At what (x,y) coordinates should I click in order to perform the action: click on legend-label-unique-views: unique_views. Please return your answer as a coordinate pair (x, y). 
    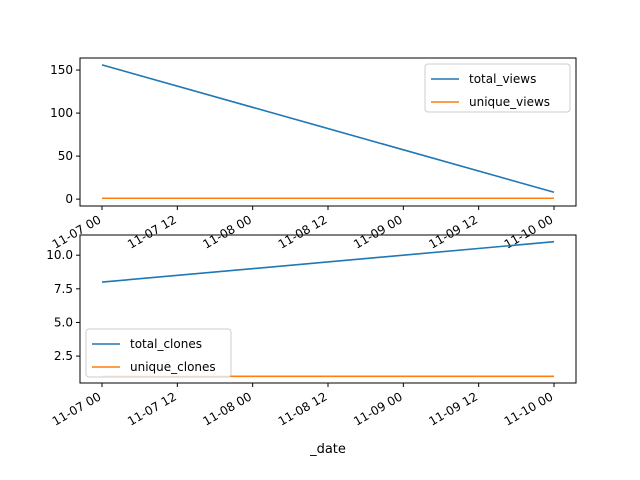
    Looking at the image, I should click on (509, 102).